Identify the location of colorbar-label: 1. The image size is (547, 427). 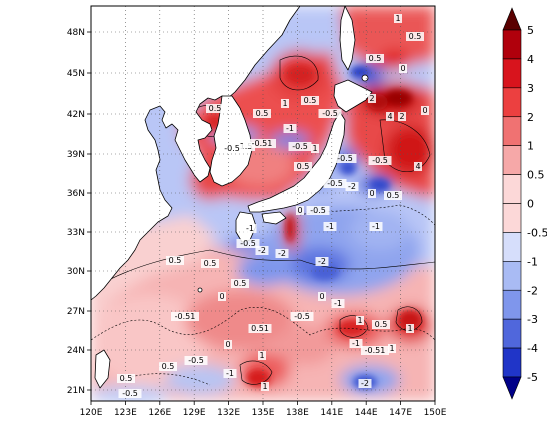
(530, 146).